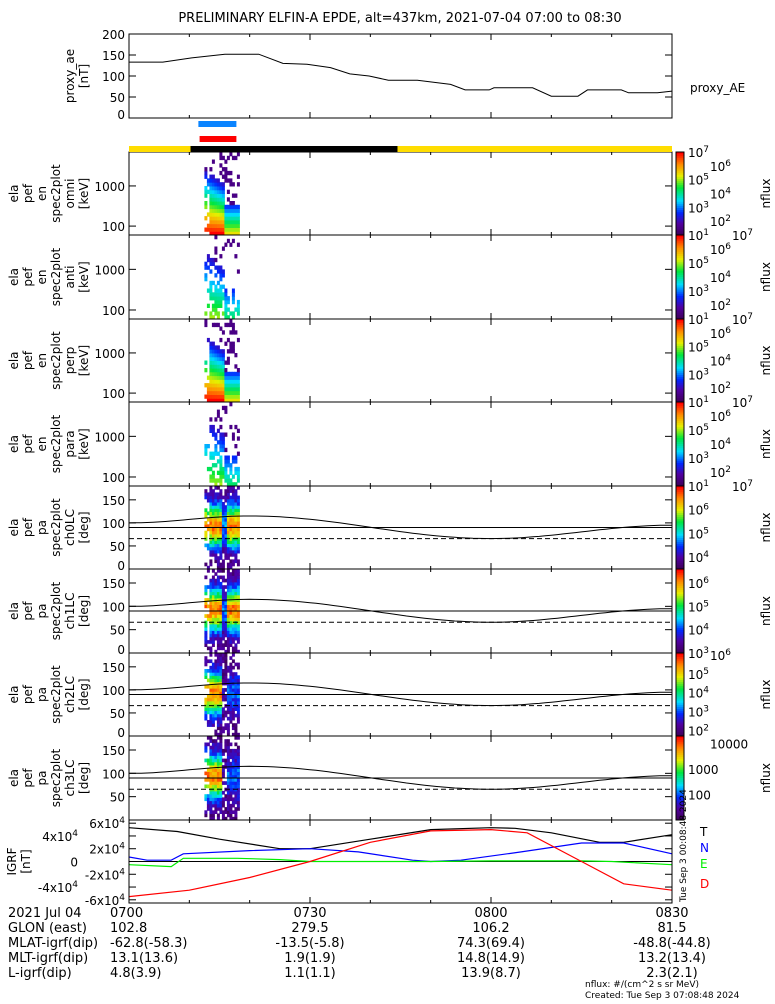 This screenshot has height=1004, width=775. What do you see at coordinates (309, 913) in the screenshot?
I see `time-tick-label: 0730` at bounding box center [309, 913].